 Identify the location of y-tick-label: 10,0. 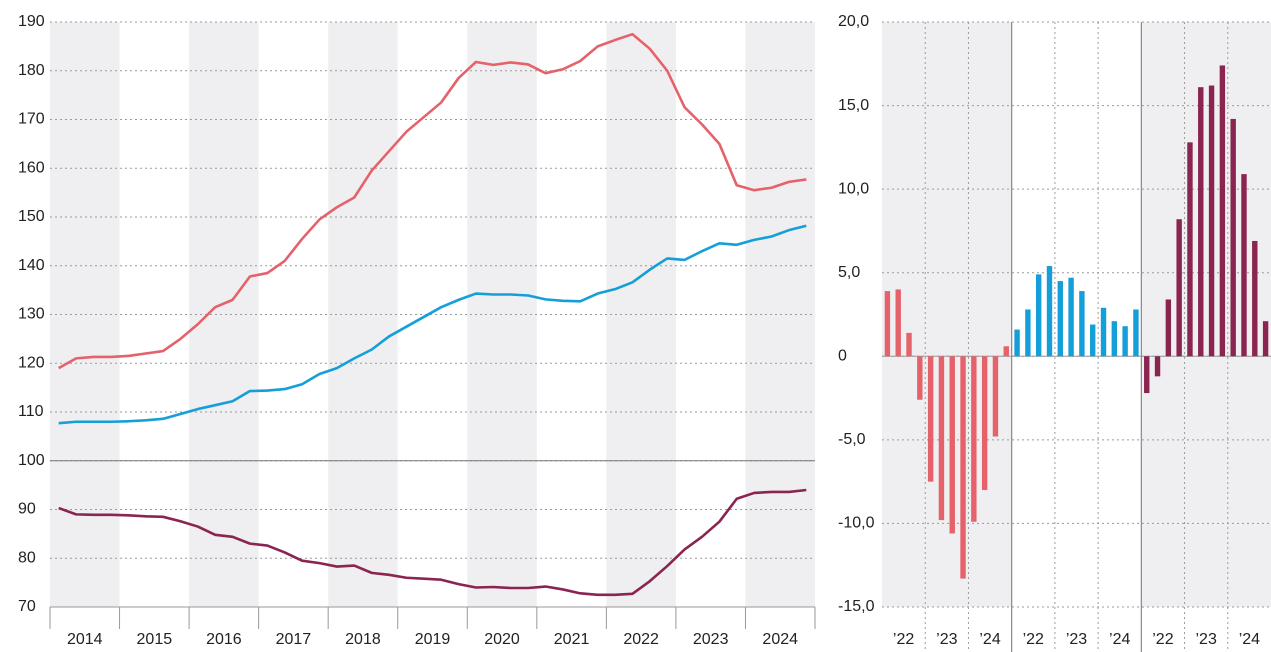
(853, 188).